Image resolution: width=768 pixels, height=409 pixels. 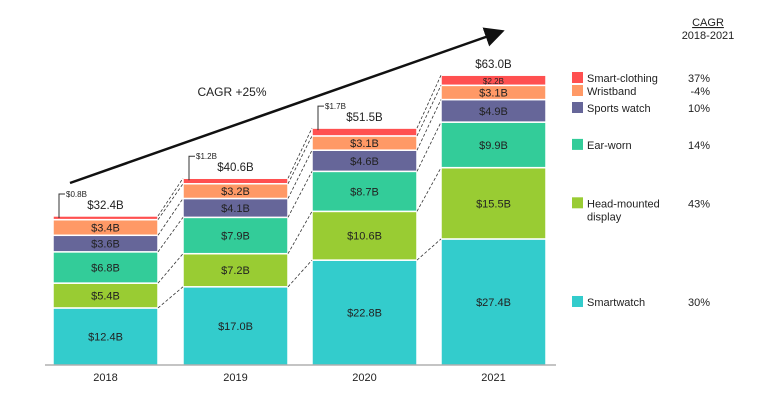 I want to click on data-label: $7.9B, so click(x=235, y=237).